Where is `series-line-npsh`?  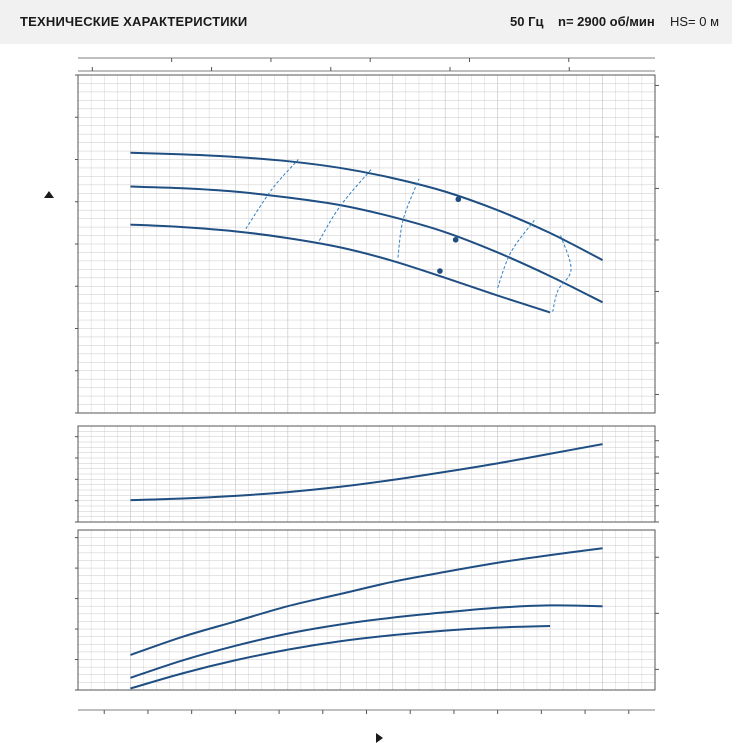
series-line-npsh is located at coordinates (366, 472).